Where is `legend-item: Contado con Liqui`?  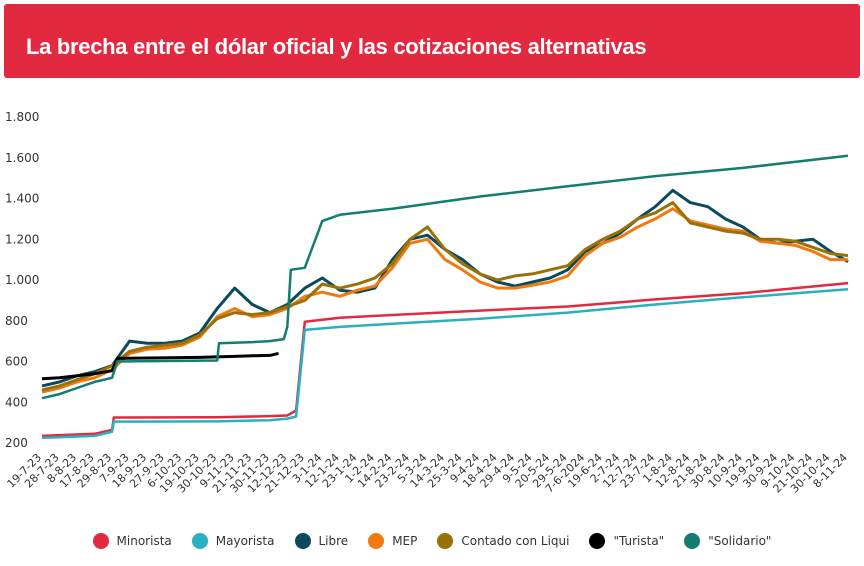 legend-item: Contado con Liqui is located at coordinates (503, 541).